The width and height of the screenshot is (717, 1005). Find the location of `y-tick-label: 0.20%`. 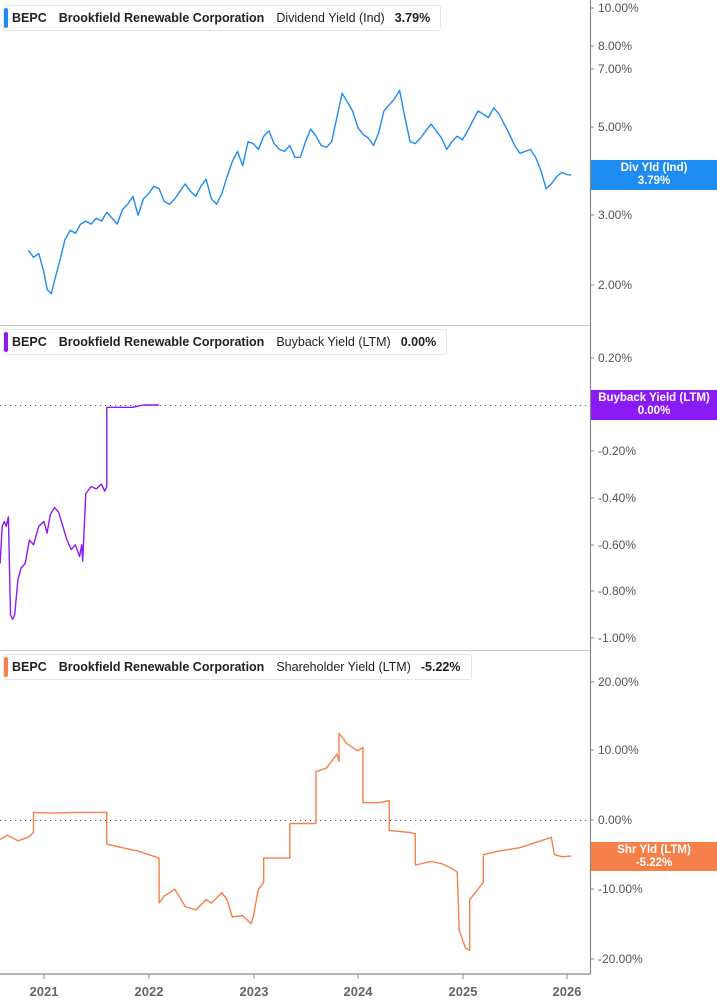

y-tick-label: 0.20% is located at coordinates (615, 358).